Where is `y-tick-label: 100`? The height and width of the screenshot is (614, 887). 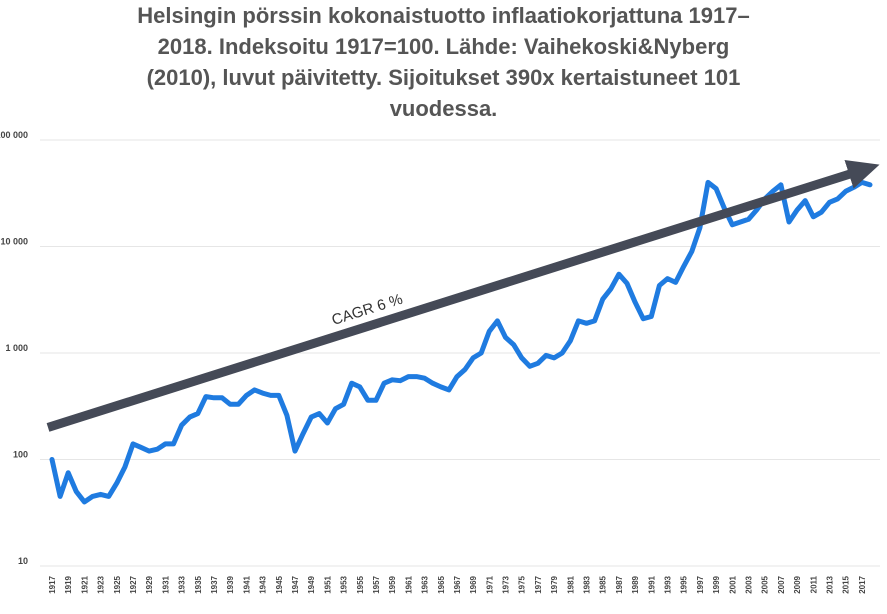 y-tick-label: 100 is located at coordinates (20, 455).